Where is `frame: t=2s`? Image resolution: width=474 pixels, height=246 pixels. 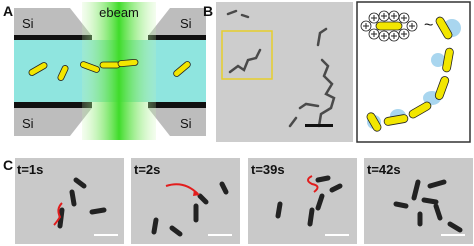
frame: t=2s is located at coordinates (185, 201).